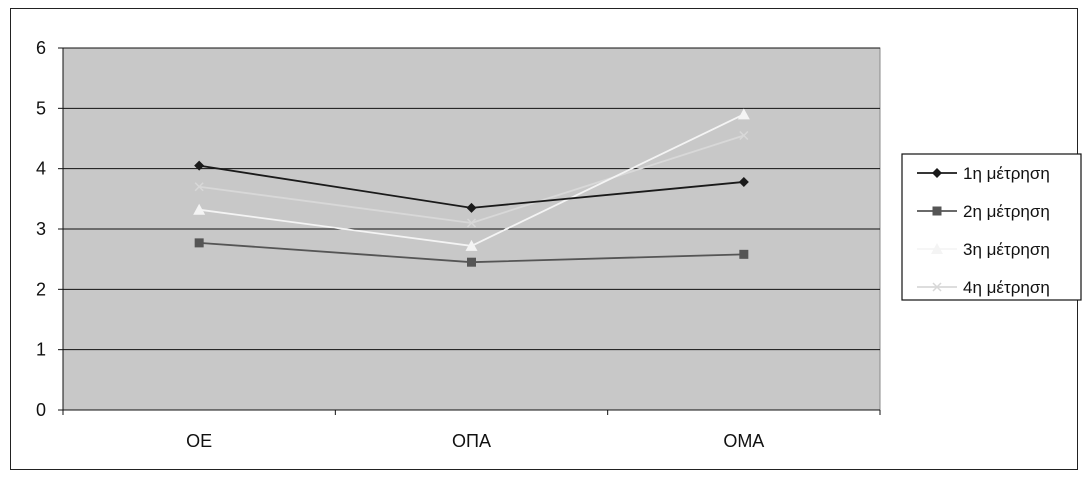 The width and height of the screenshot is (1084, 479). What do you see at coordinates (50, 229) in the screenshot?
I see `y-axis: 0 1 2 3 4 5 6` at bounding box center [50, 229].